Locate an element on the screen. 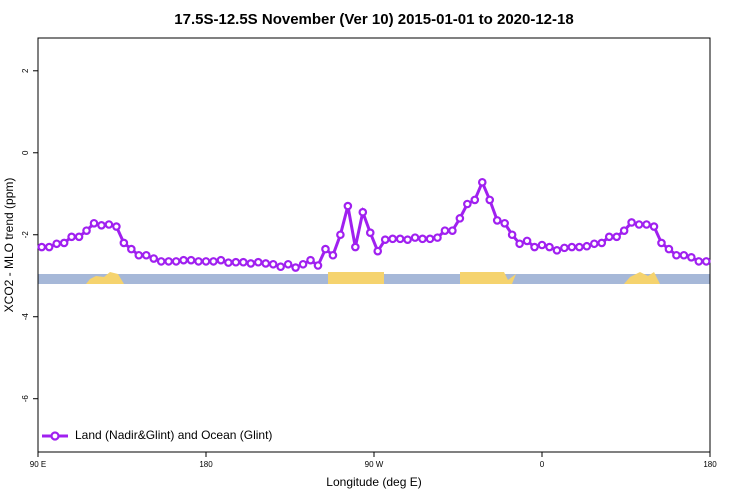  y-tick-label: 2 is located at coordinates (25, 70).